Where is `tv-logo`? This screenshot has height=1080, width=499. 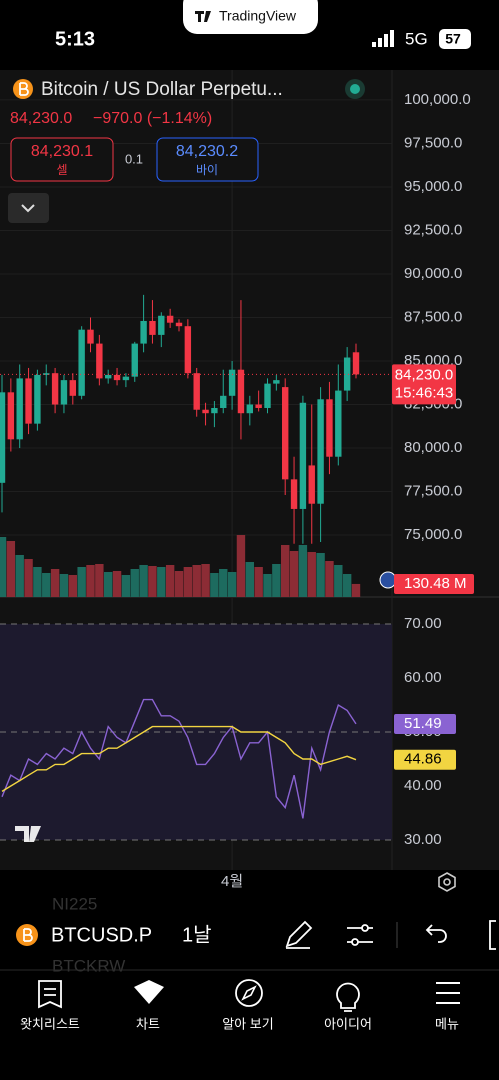
tv-logo is located at coordinates (203, 16).